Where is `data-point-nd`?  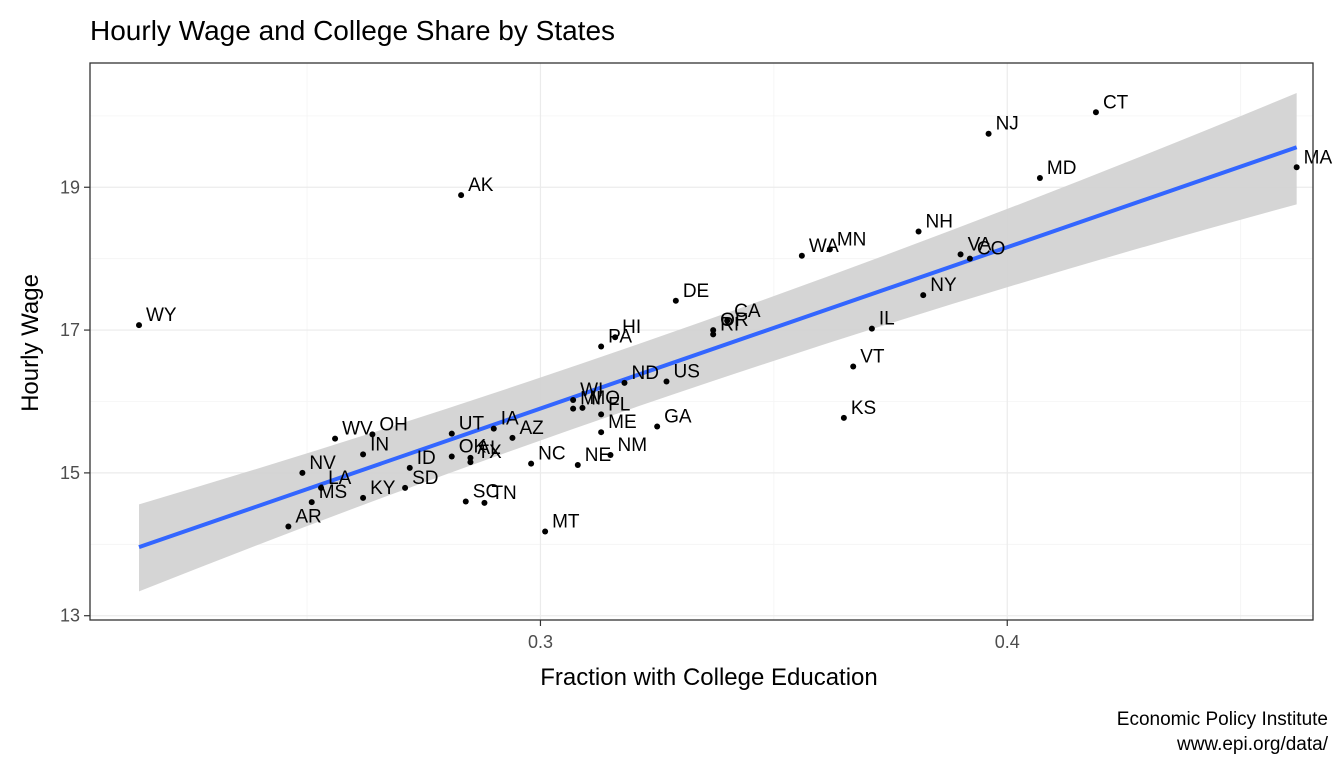 data-point-nd is located at coordinates (624, 382).